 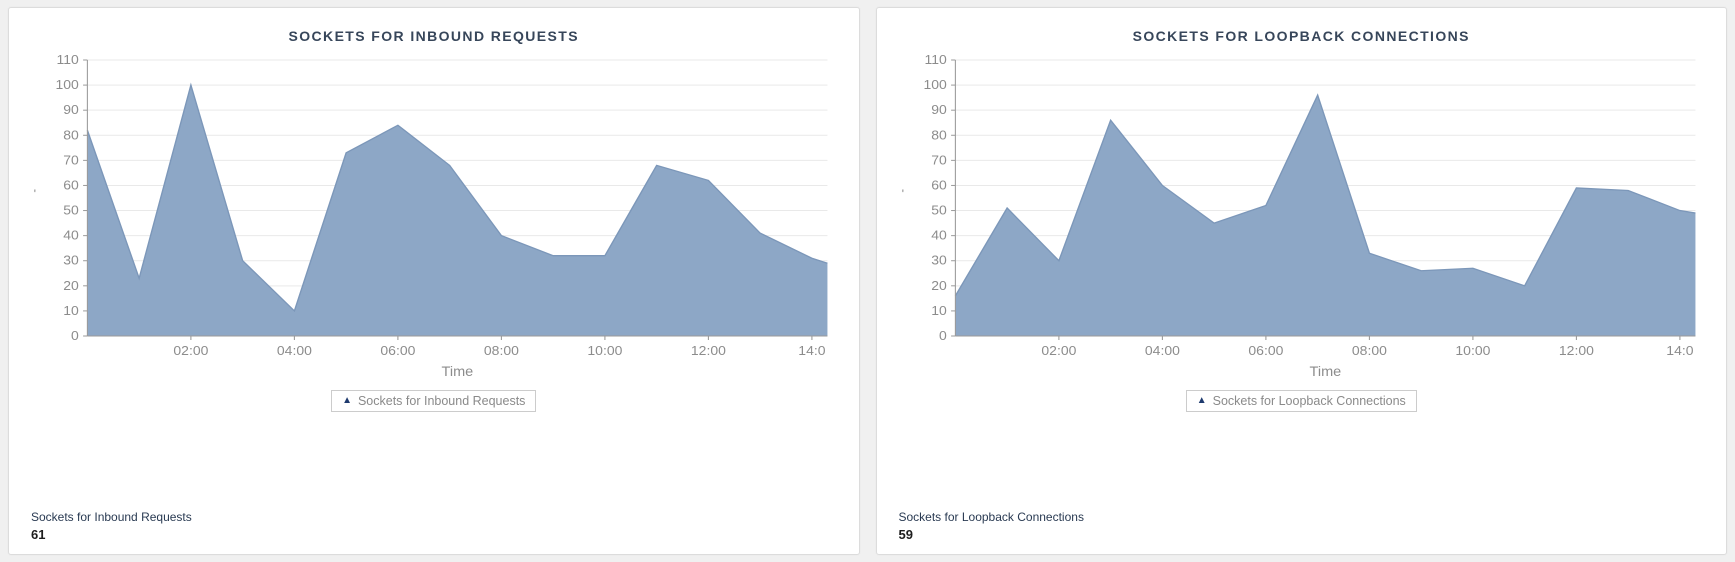 I want to click on metric-name: Sockets for Loopback Connections, so click(x=991, y=517).